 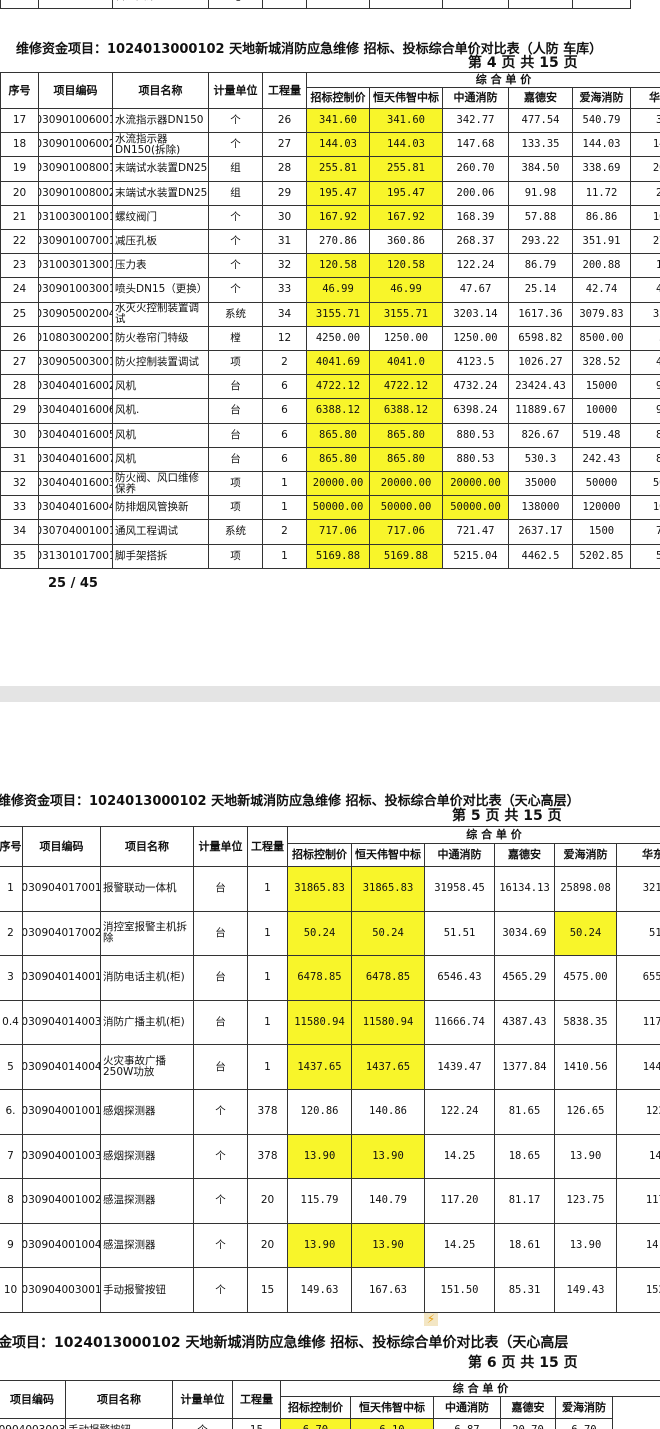 I want to click on table-cell: 81.65, so click(x=524, y=1112).